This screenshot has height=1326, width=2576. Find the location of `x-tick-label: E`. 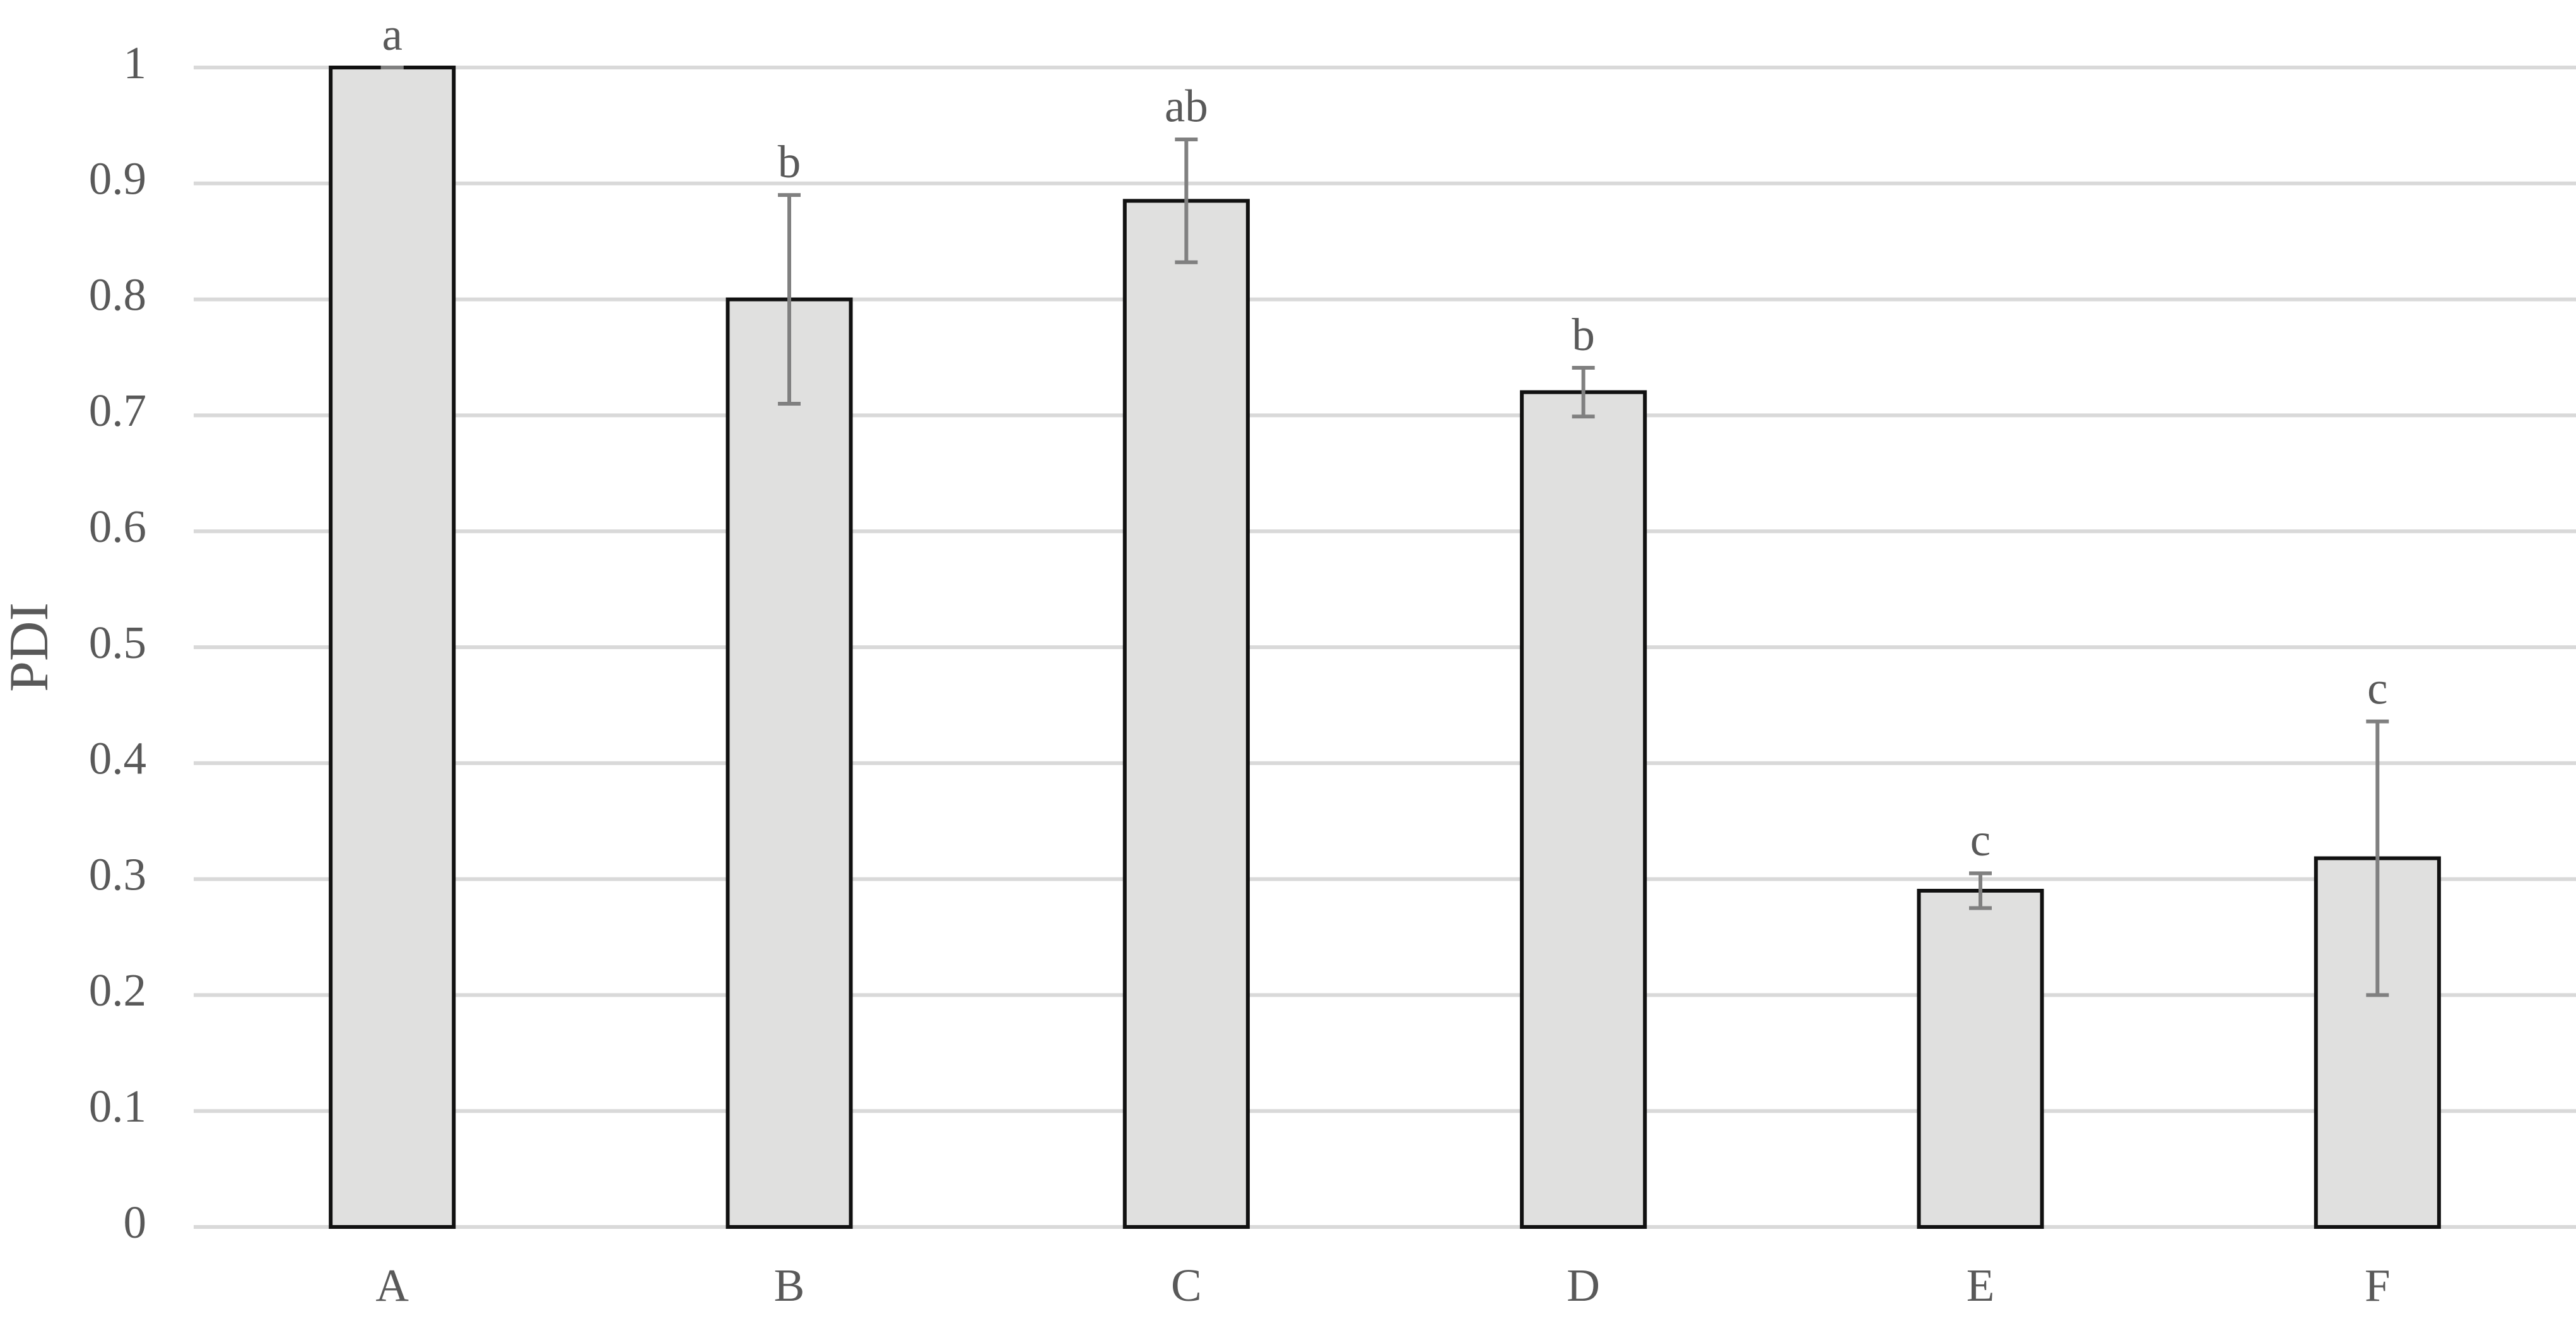

x-tick-label: E is located at coordinates (1981, 1285).